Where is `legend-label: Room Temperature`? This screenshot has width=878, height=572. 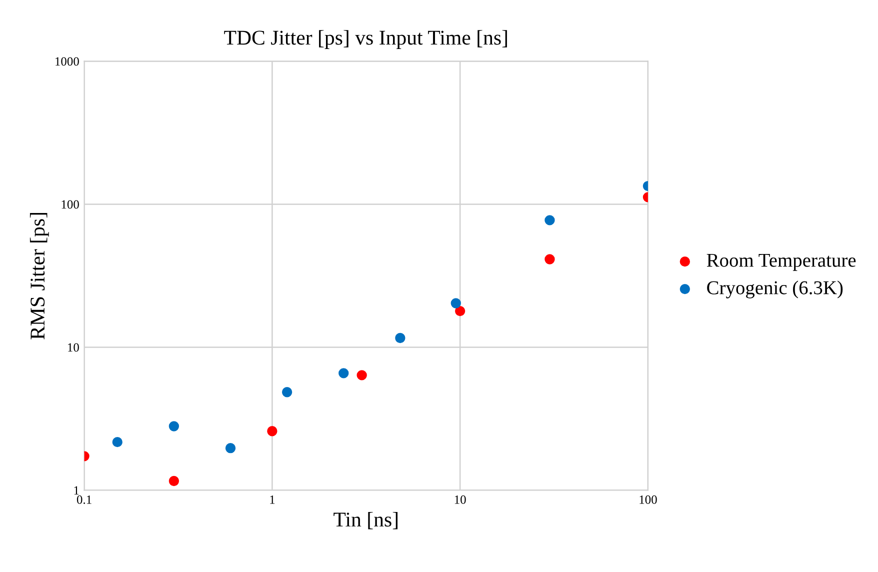
legend-label: Room Temperature is located at coordinates (781, 262).